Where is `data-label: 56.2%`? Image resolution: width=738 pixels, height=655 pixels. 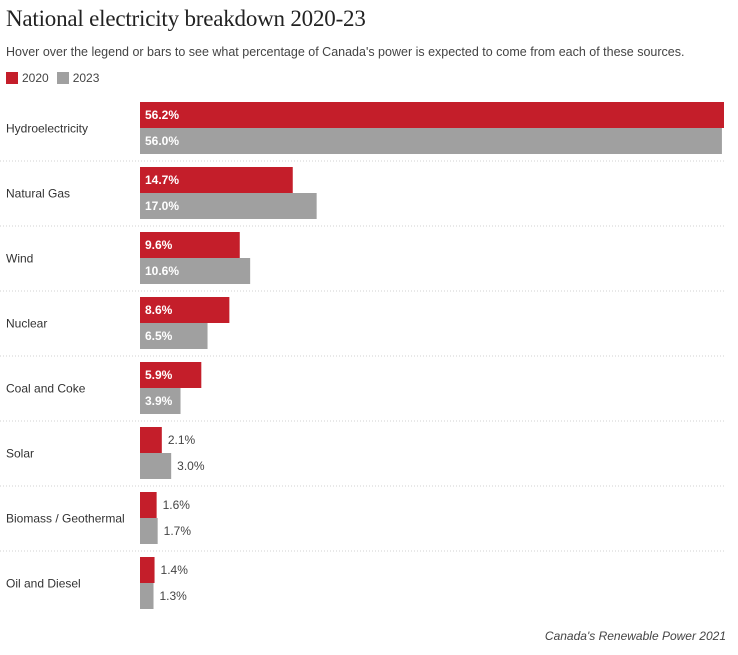 data-label: 56.2% is located at coordinates (162, 115).